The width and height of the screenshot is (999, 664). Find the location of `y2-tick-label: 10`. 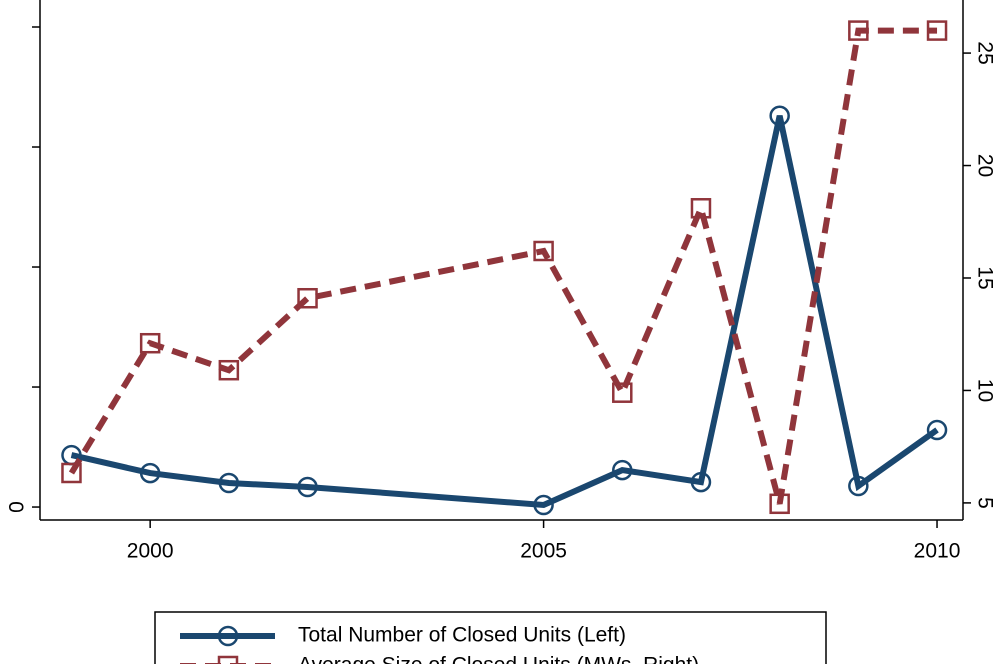

y2-tick-label: 10 is located at coordinates (984, 390).